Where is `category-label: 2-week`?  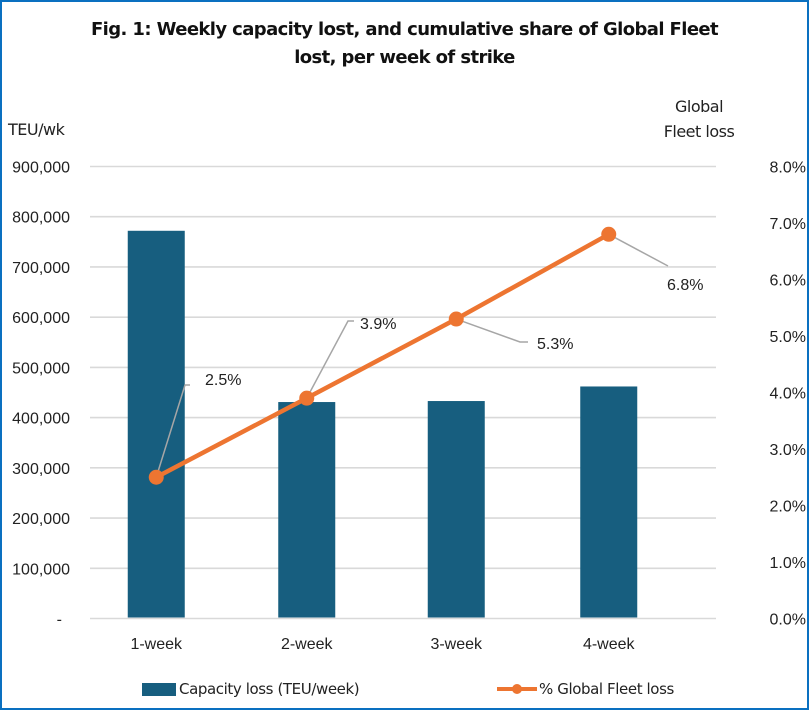 category-label: 2-week is located at coordinates (307, 644).